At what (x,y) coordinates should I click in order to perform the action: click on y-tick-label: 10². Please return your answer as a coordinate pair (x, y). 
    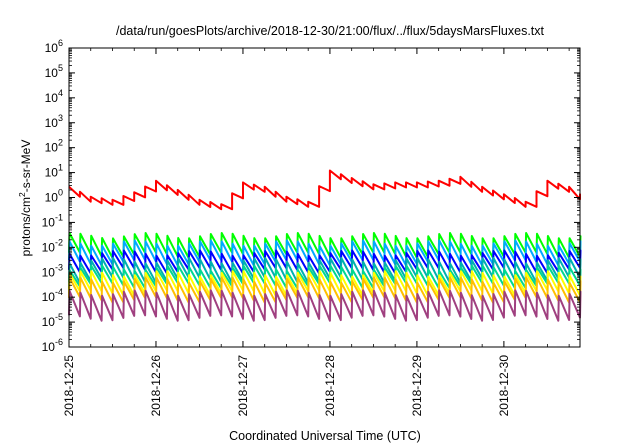
    Looking at the image, I should click on (54, 146).